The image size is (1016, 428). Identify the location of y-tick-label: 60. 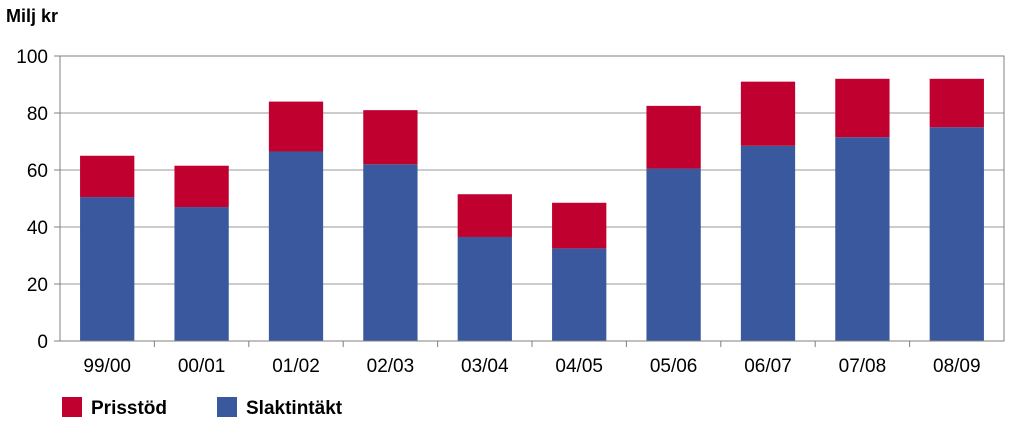
(37, 171).